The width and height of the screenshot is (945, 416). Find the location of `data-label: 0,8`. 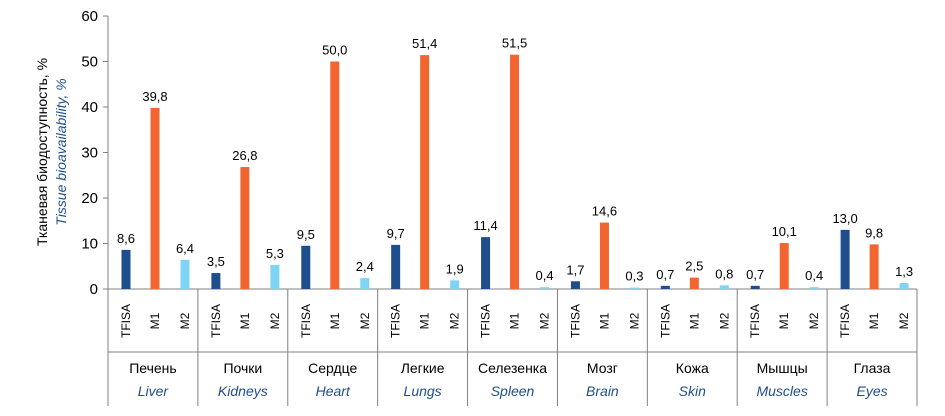

data-label: 0,8 is located at coordinates (724, 273).